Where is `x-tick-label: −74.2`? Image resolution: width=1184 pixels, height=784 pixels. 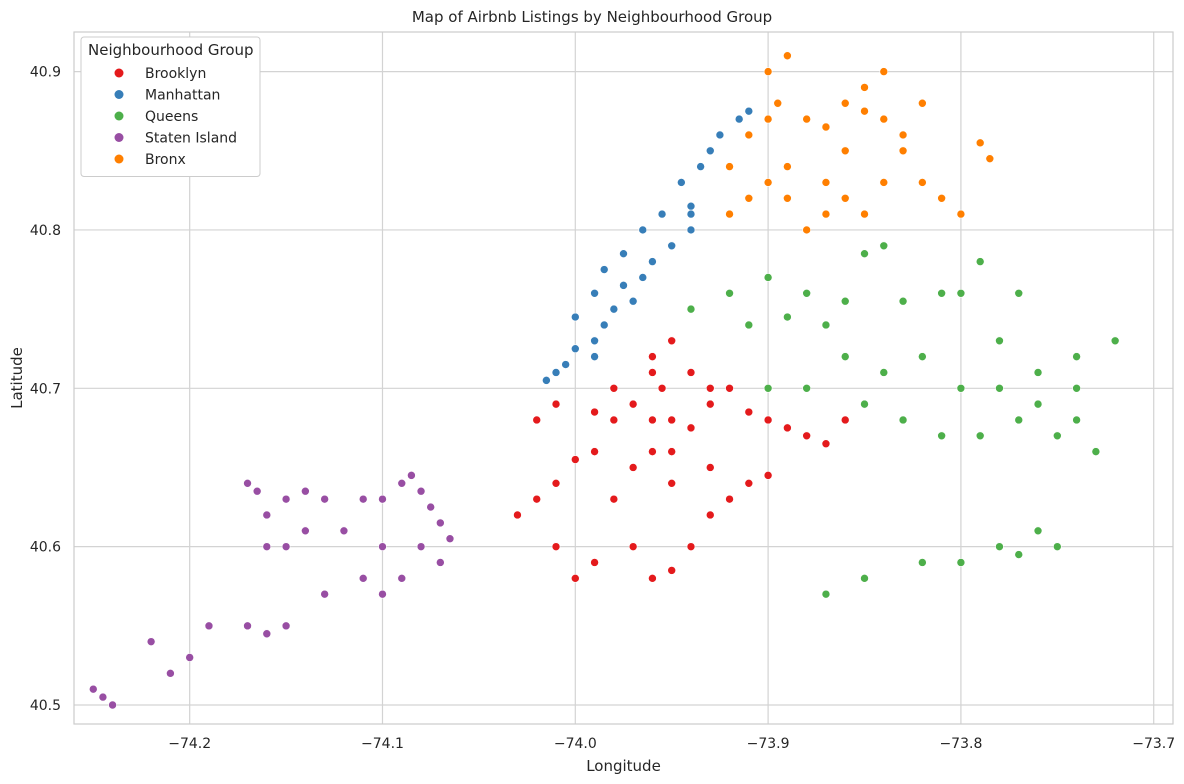
x-tick-label: −74.2 is located at coordinates (189, 744).